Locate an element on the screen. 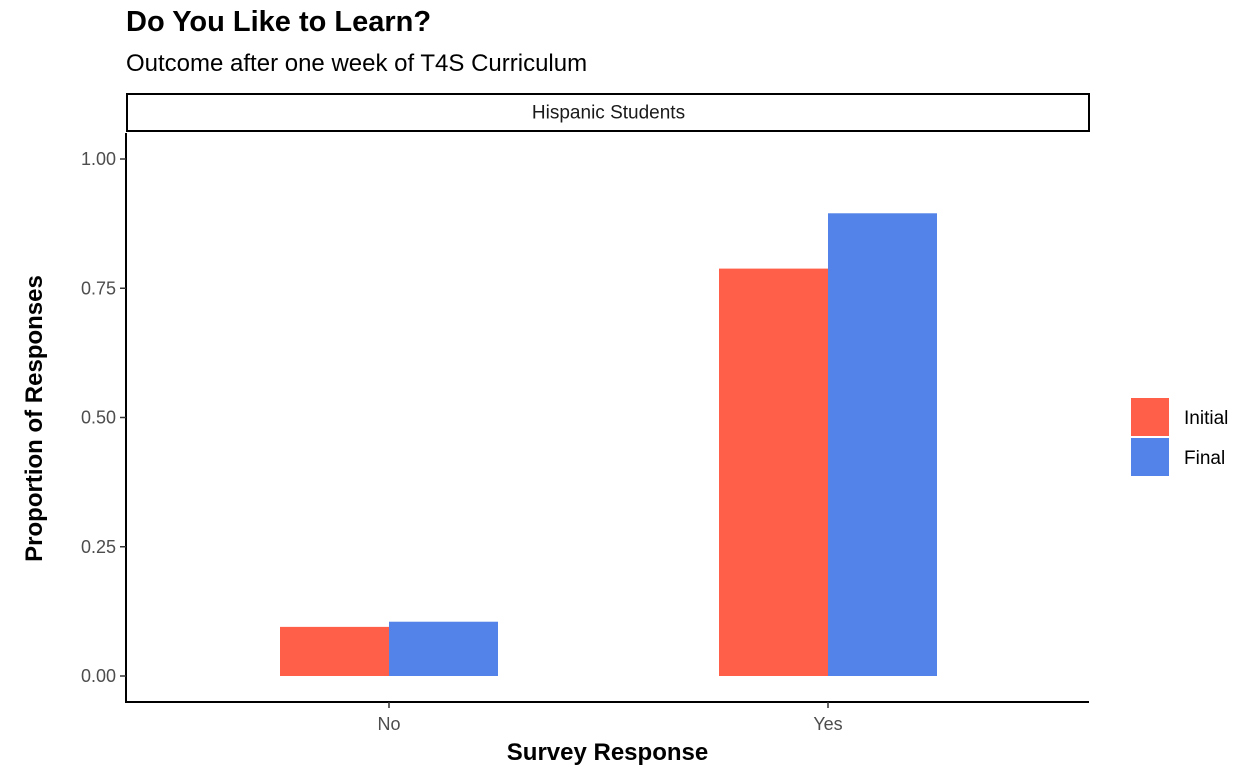  legend-label-final: Final is located at coordinates (1204, 458).